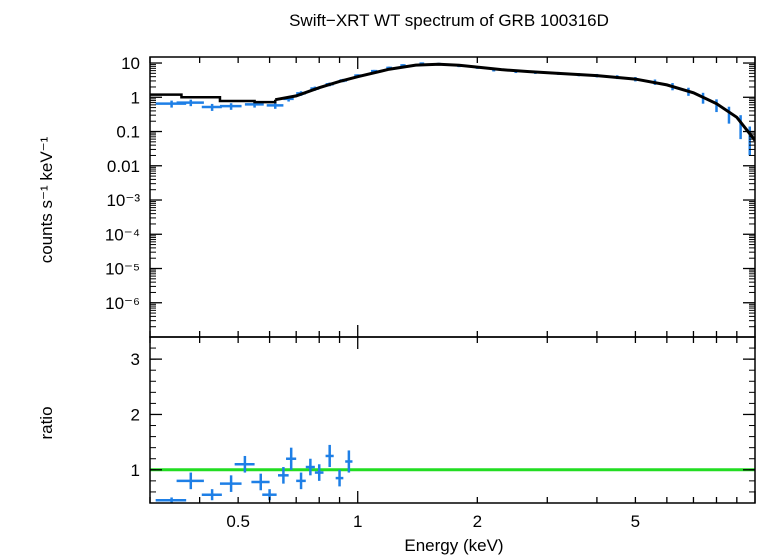  Describe the element at coordinates (635, 521) in the screenshot. I see `x-tick-label: 5` at that location.